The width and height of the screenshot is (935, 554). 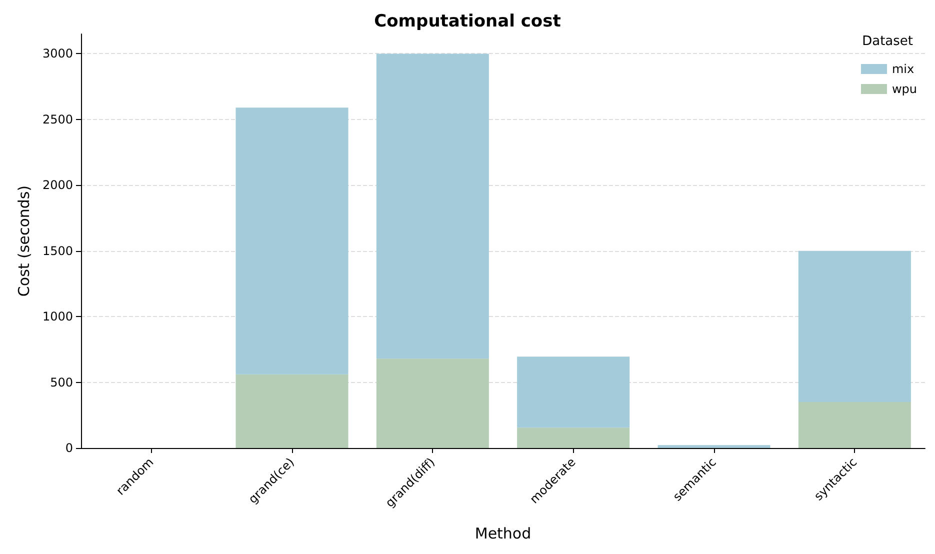 What do you see at coordinates (888, 41) in the screenshot?
I see `legend-title: Dataset` at bounding box center [888, 41].